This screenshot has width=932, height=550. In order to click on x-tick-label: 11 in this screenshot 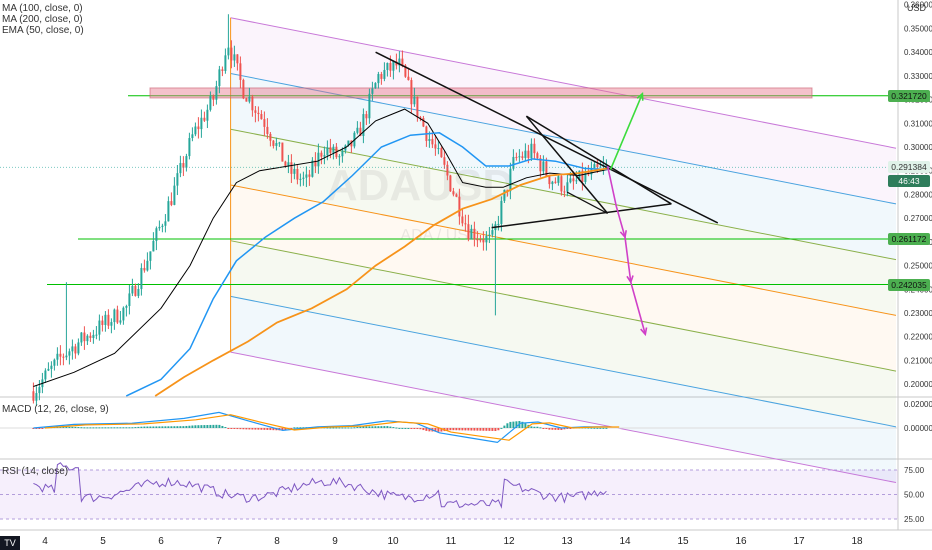, I will do `click(451, 541)`.